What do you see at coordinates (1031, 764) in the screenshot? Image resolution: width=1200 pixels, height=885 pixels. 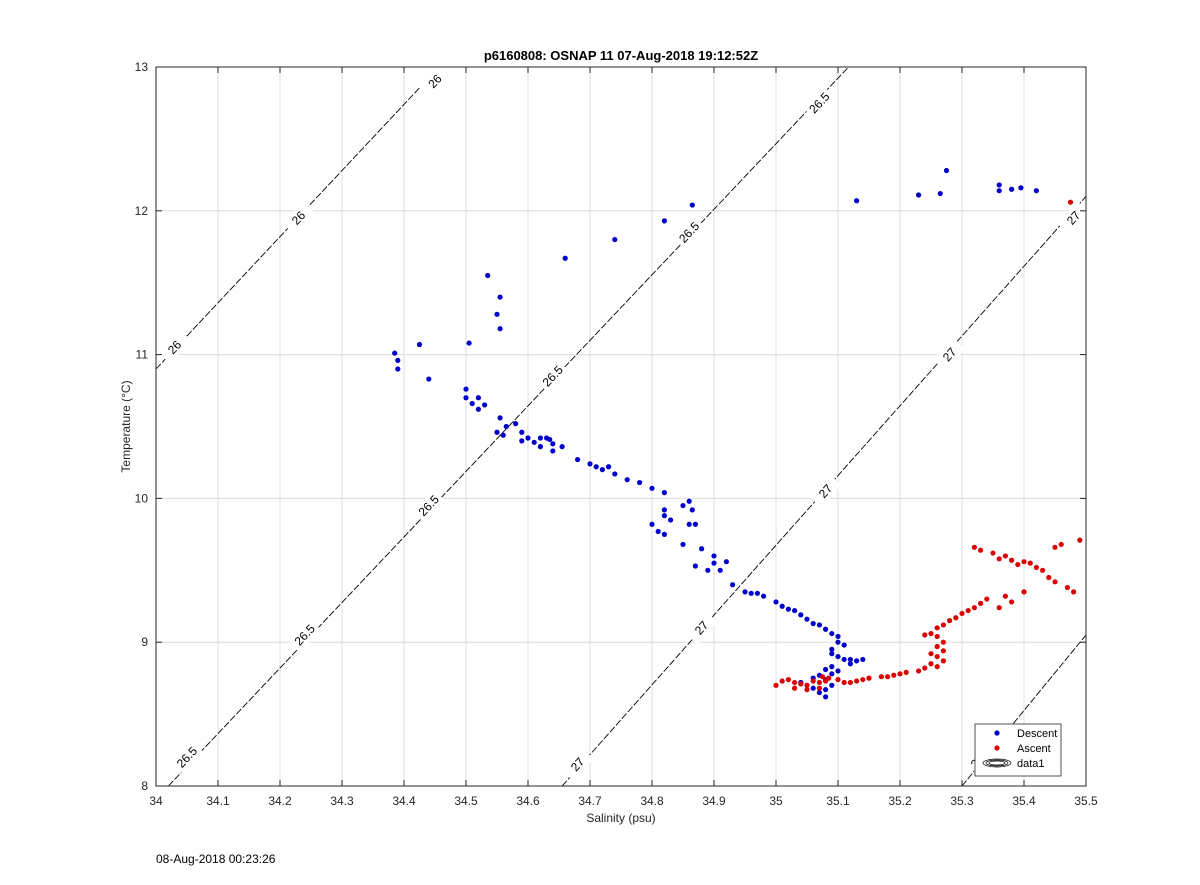 I see `legend-label: data1` at bounding box center [1031, 764].